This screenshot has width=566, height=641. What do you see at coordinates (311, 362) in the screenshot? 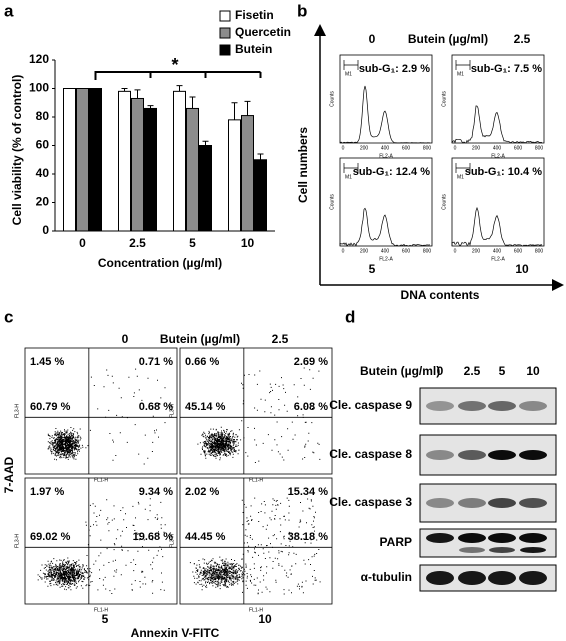
I see `quadrant-percent: 2.69 %` at bounding box center [311, 362].